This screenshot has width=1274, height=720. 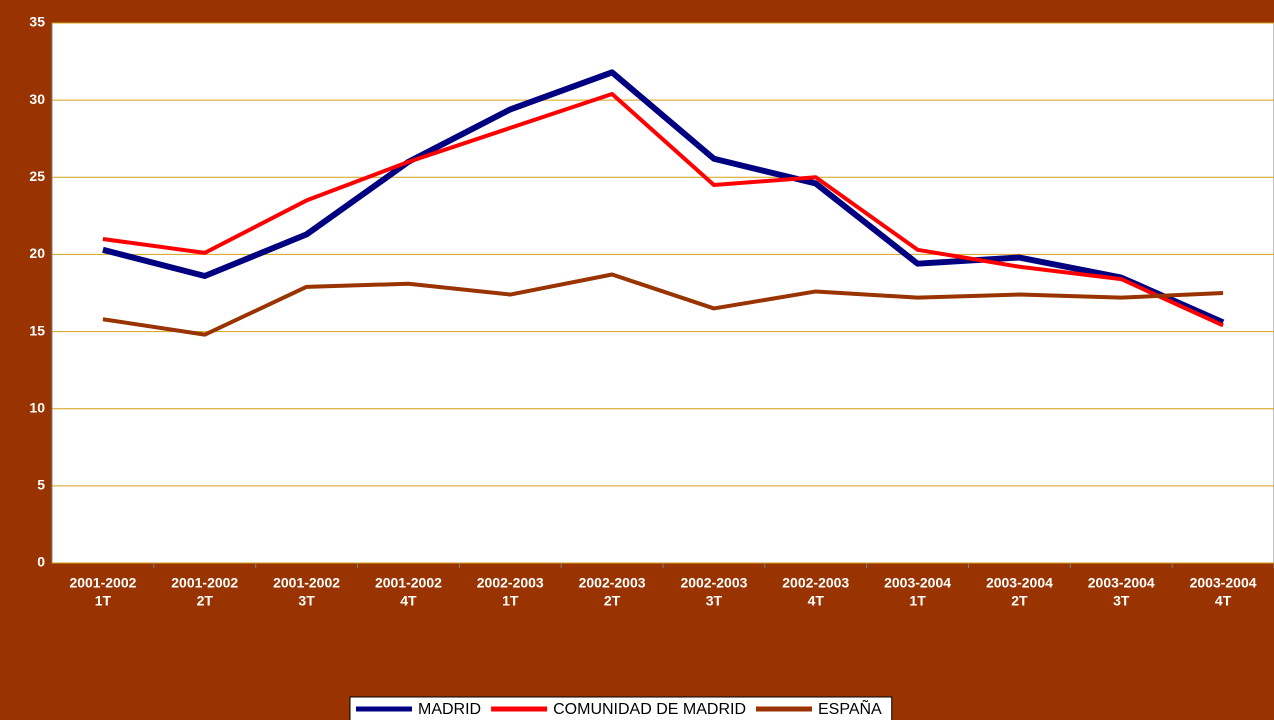 What do you see at coordinates (37, 176) in the screenshot?
I see `y-tick-label: 25` at bounding box center [37, 176].